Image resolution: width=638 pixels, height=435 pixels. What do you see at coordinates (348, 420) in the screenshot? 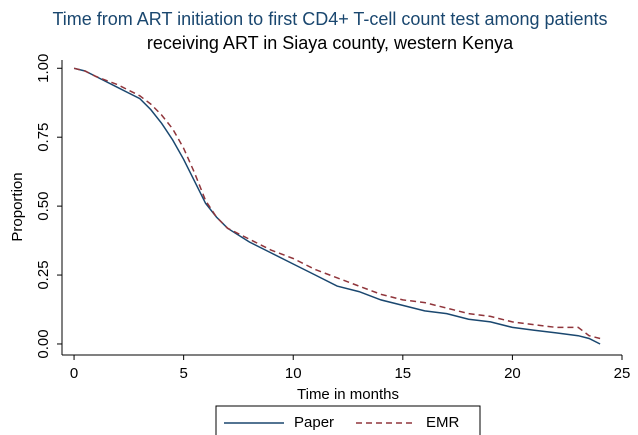
I see `legend-box` at bounding box center [348, 420].